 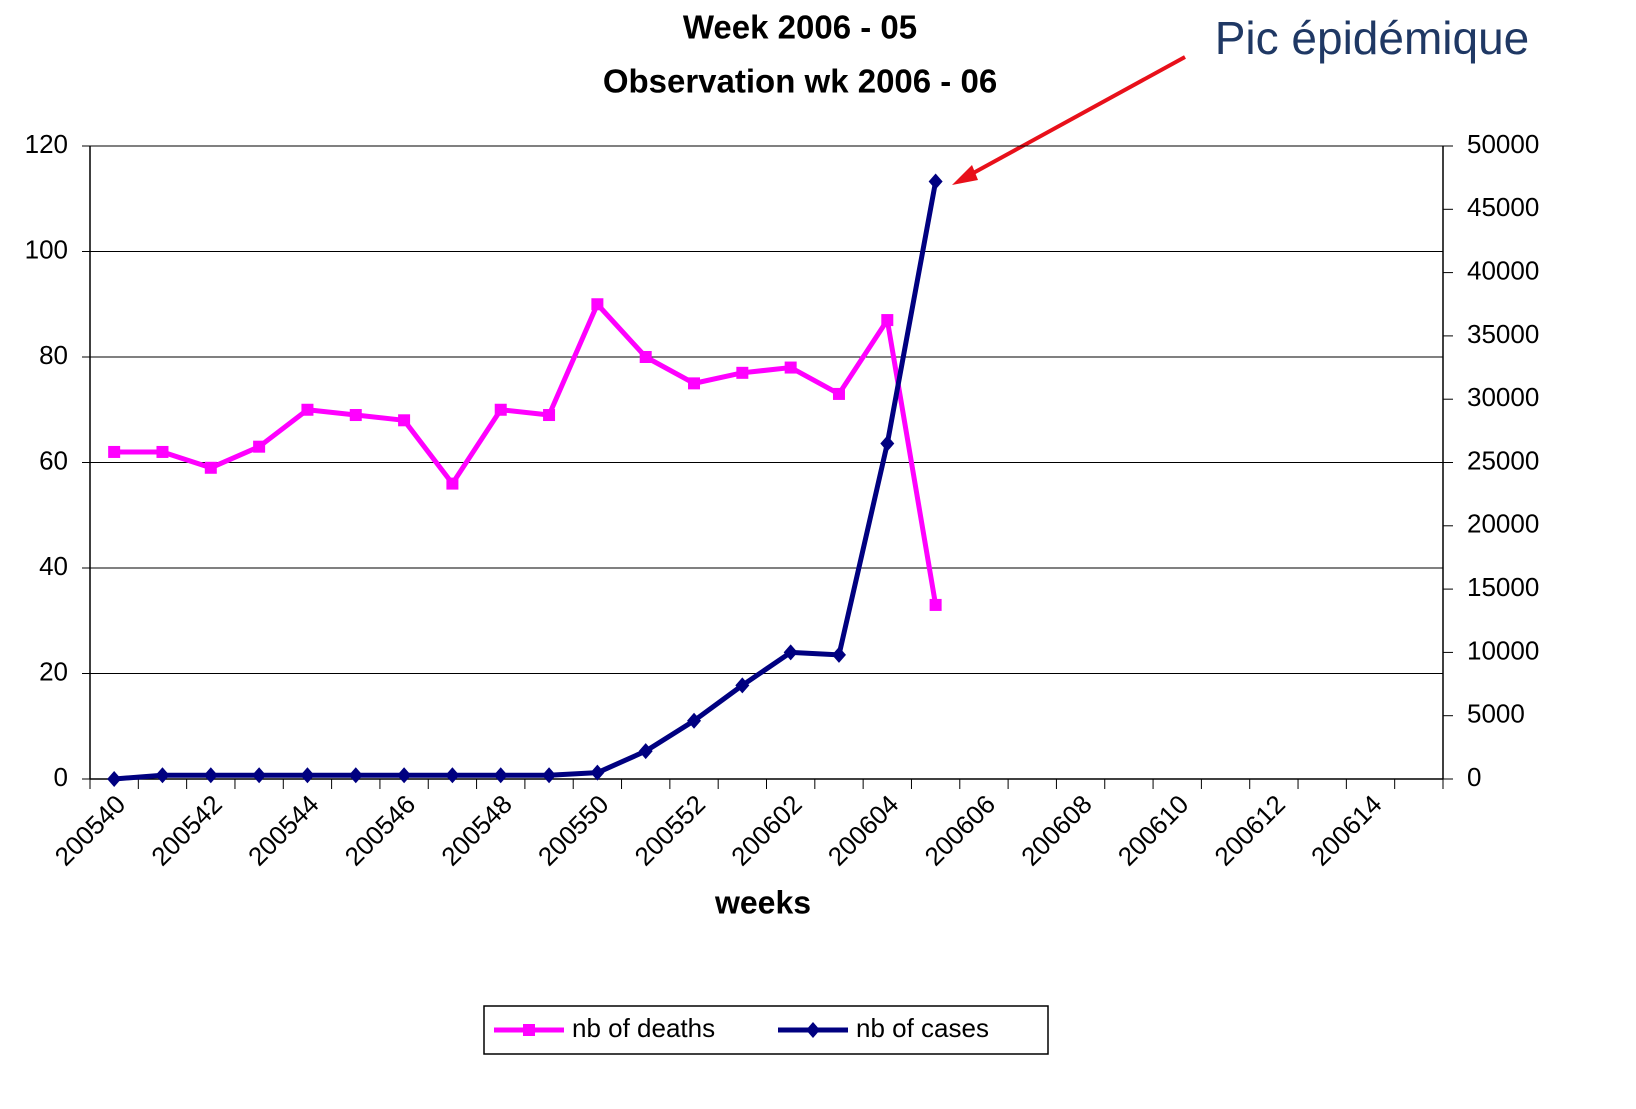 What do you see at coordinates (46, 144) in the screenshot?
I see `y-tick-label: 120` at bounding box center [46, 144].